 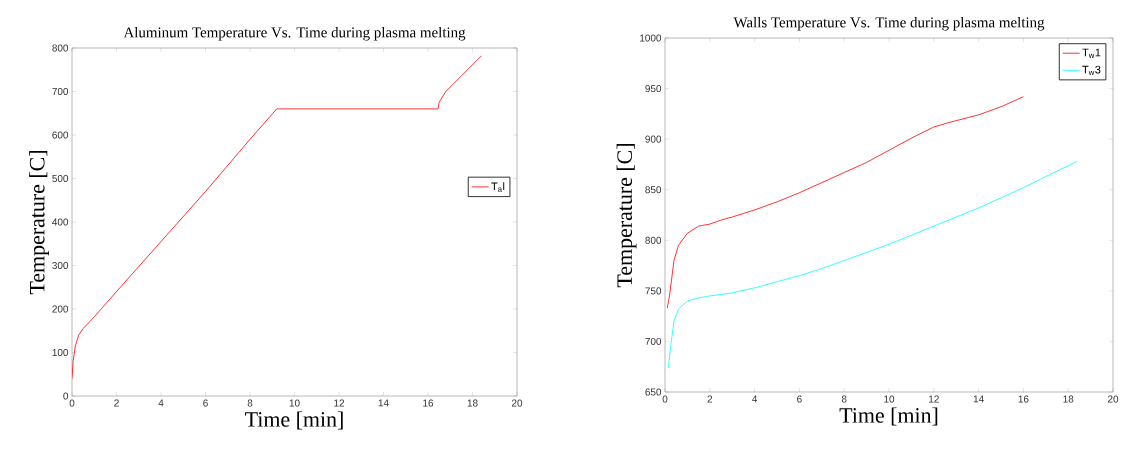 What do you see at coordinates (60, 178) in the screenshot?
I see `y-tick-label: 500` at bounding box center [60, 178].